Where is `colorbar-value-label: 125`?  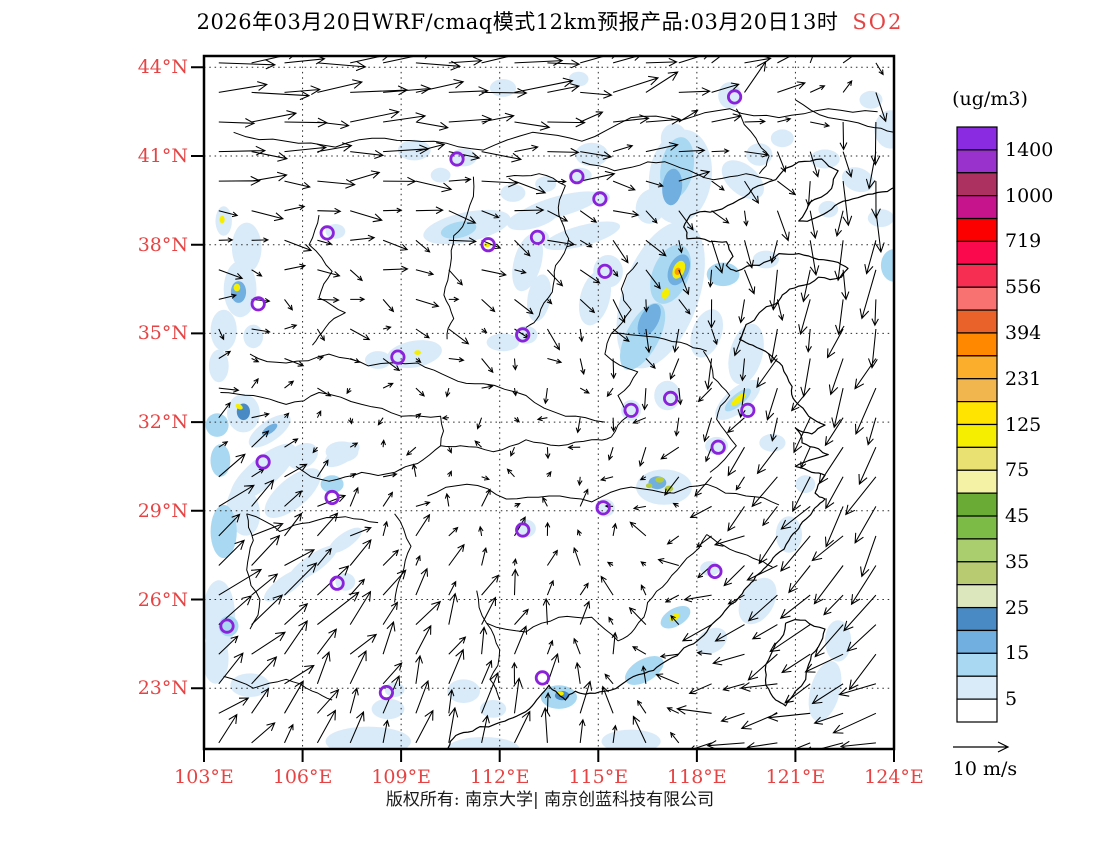 colorbar-value-label: 125 is located at coordinates (1023, 424).